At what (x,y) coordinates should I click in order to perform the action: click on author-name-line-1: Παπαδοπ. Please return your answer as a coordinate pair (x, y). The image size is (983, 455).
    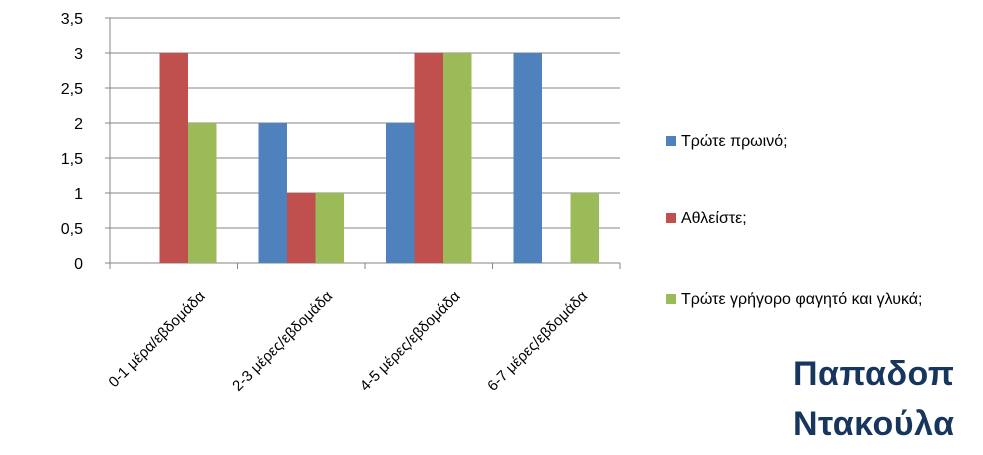
    Looking at the image, I should click on (874, 374).